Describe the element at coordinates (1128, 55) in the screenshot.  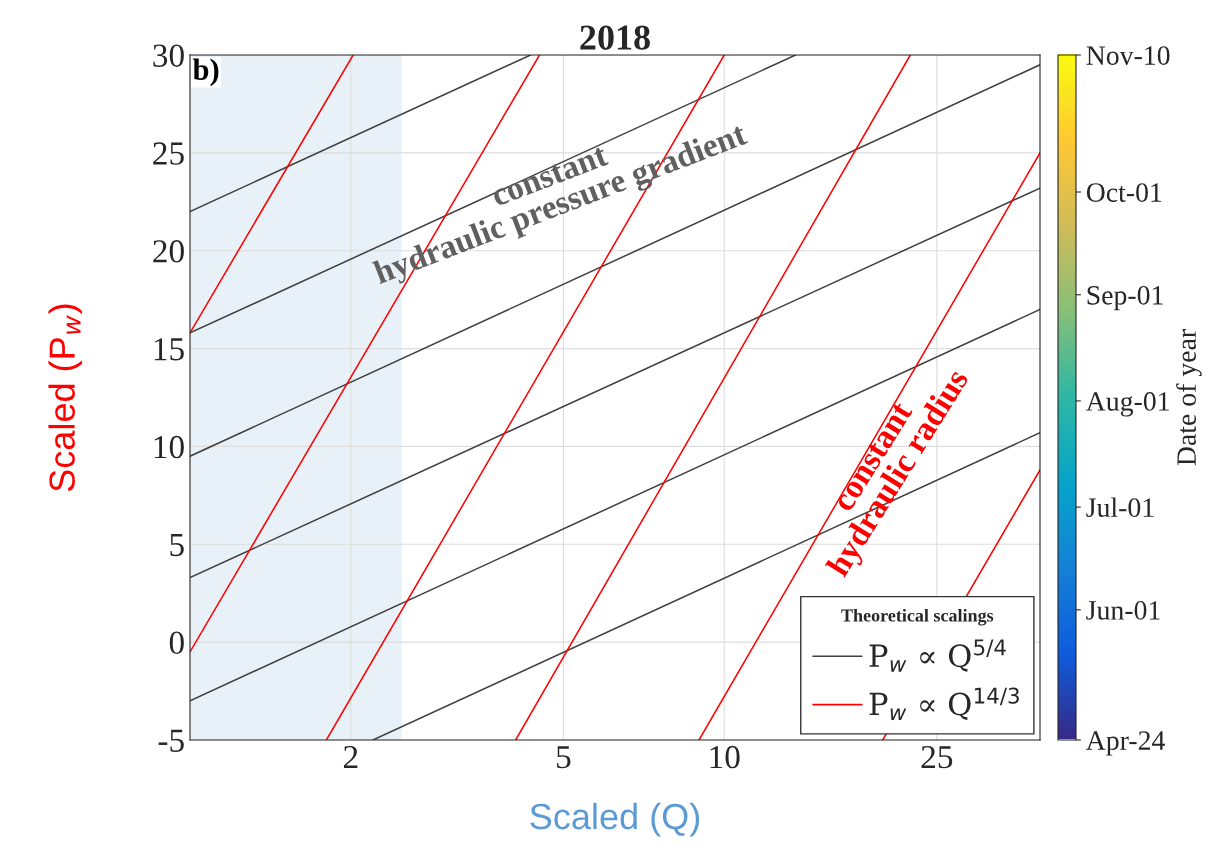
I see `color-bar-label: Nov-10` at that location.